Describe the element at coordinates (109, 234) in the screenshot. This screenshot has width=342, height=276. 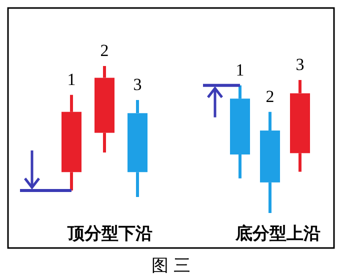
I see `x-axis-title: 顶分型下沿` at that location.